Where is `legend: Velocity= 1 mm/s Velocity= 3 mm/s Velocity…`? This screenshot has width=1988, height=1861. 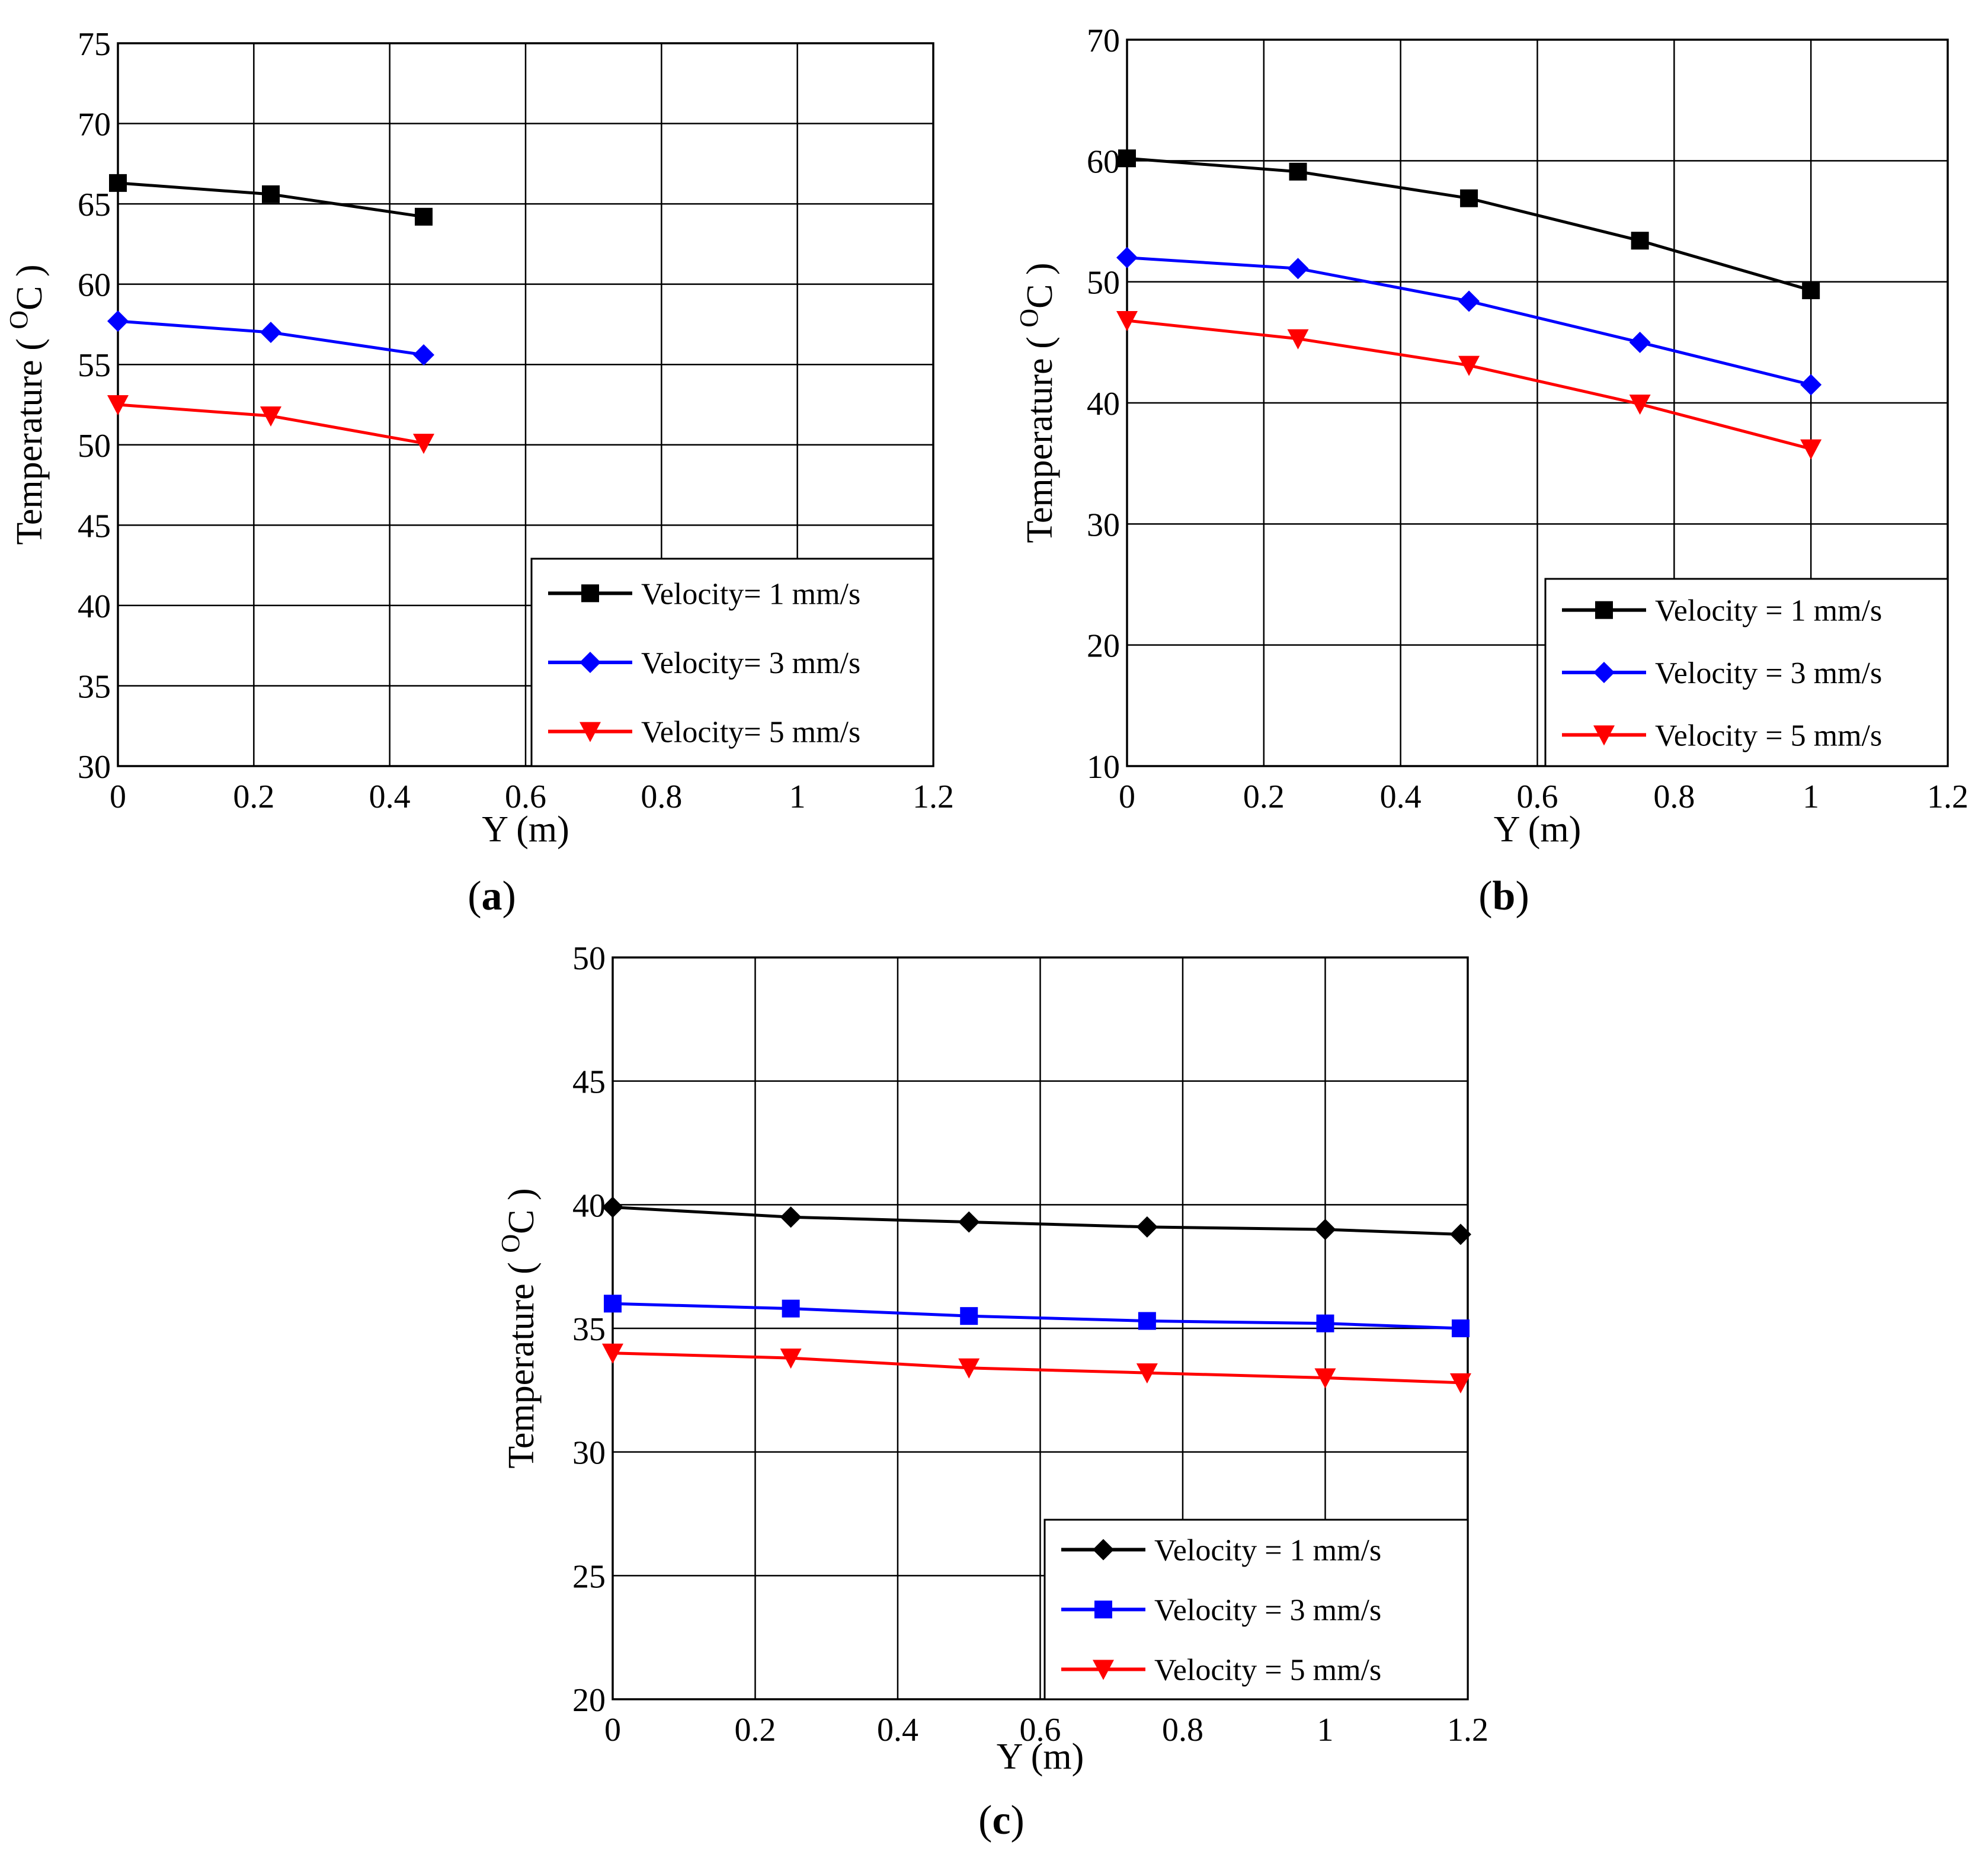
legend: Velocity= 1 mm/s Velocity= 3 mm/s Velocity… is located at coordinates (732, 662).